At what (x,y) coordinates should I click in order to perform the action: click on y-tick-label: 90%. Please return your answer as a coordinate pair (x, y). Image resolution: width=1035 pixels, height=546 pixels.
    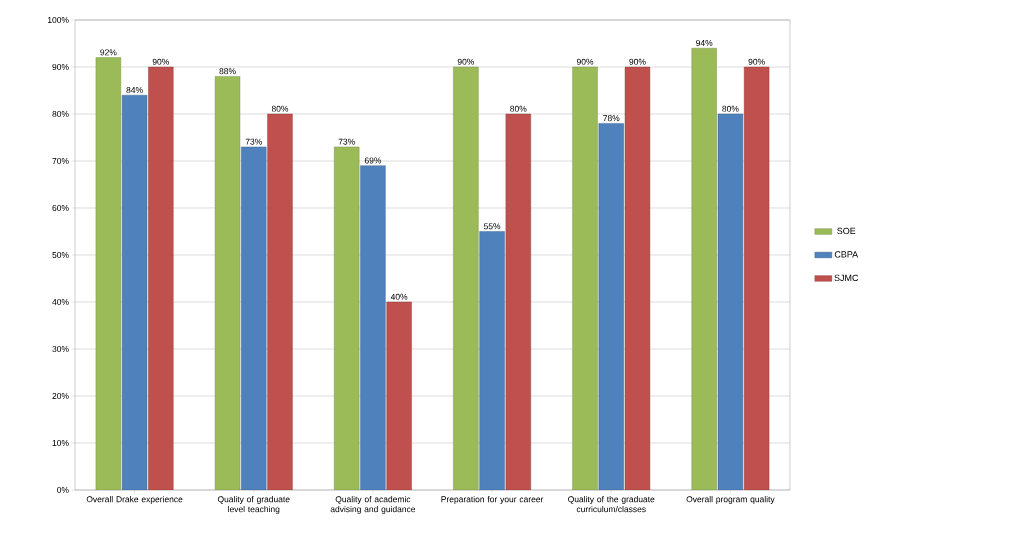
    Looking at the image, I should click on (60, 67).